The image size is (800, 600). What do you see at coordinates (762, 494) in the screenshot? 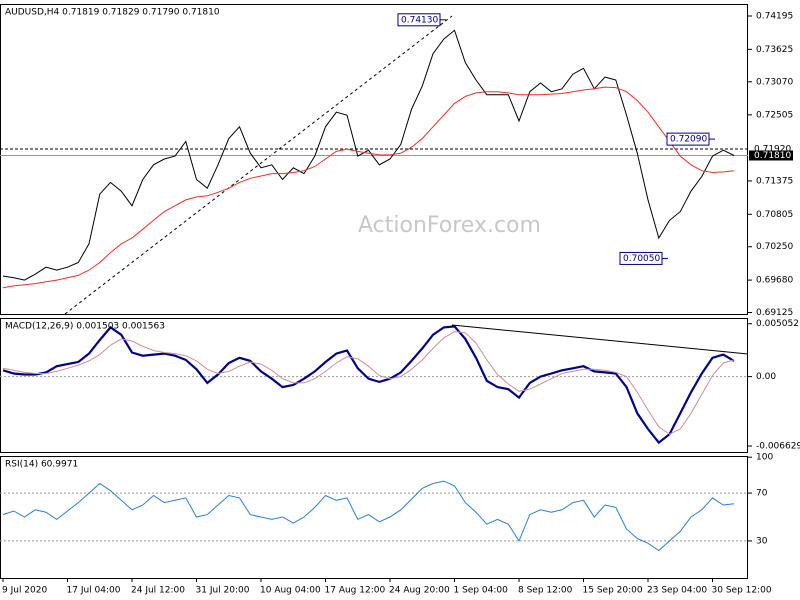
I see `y-tick-label: 70` at bounding box center [762, 494].